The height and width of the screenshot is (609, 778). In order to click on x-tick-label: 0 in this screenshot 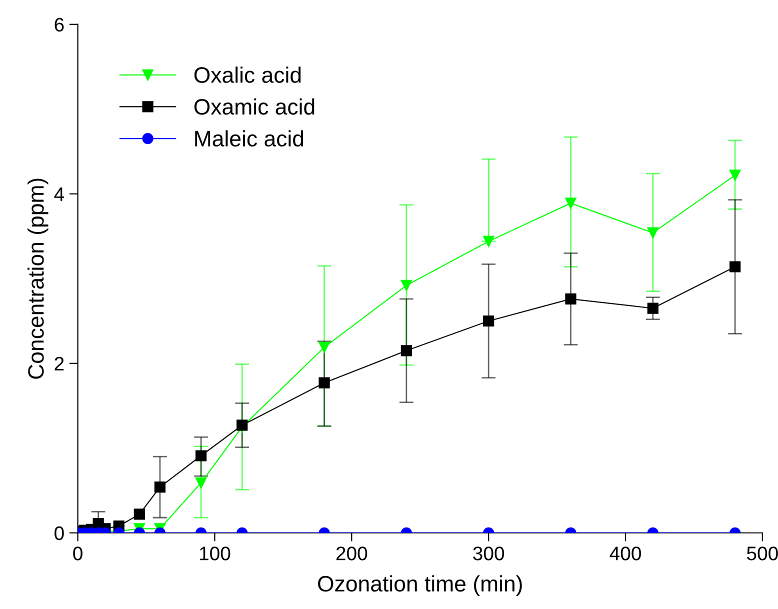, I will do `click(77, 553)`.